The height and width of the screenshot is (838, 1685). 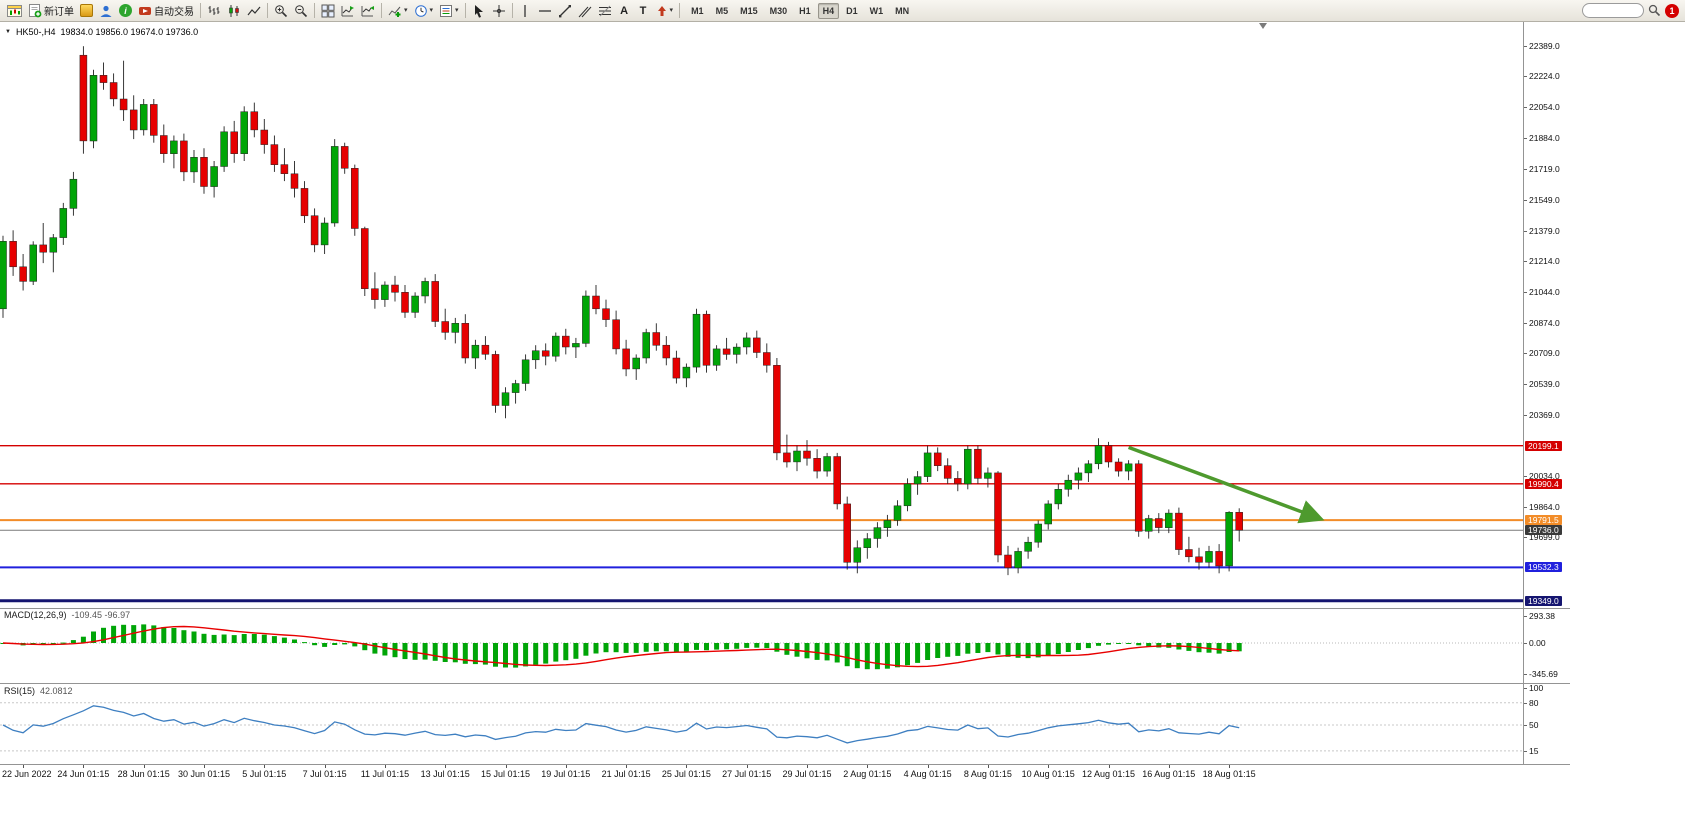 I want to click on time-axis-label: 15 Jul 01:15, so click(x=505, y=774).